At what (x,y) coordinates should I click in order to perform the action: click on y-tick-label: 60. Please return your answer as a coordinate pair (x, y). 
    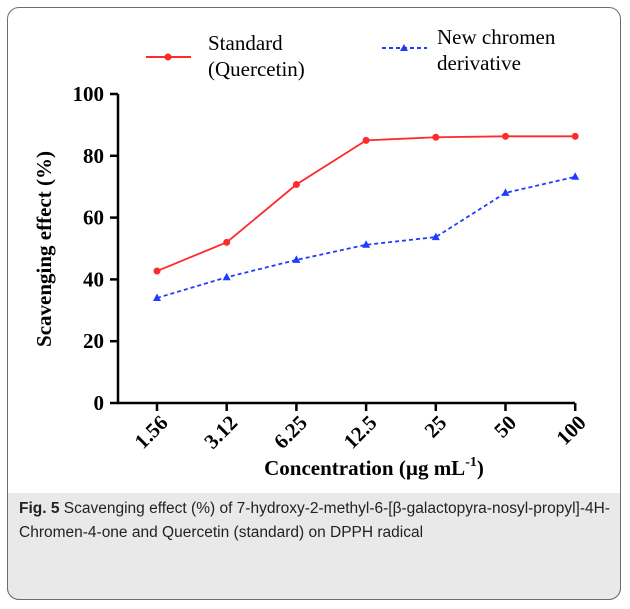
    Looking at the image, I should click on (93, 218).